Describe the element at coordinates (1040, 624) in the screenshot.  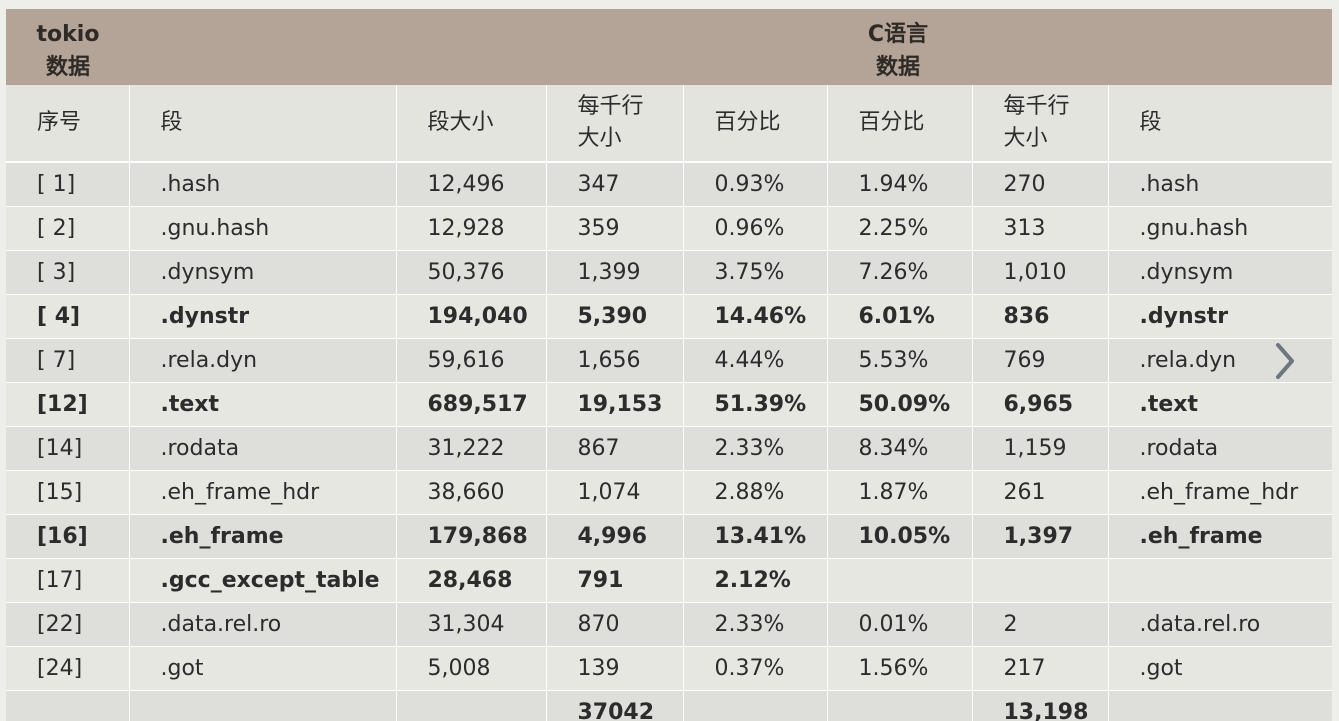
I see `cell-c-size-per-kloc: 2` at that location.